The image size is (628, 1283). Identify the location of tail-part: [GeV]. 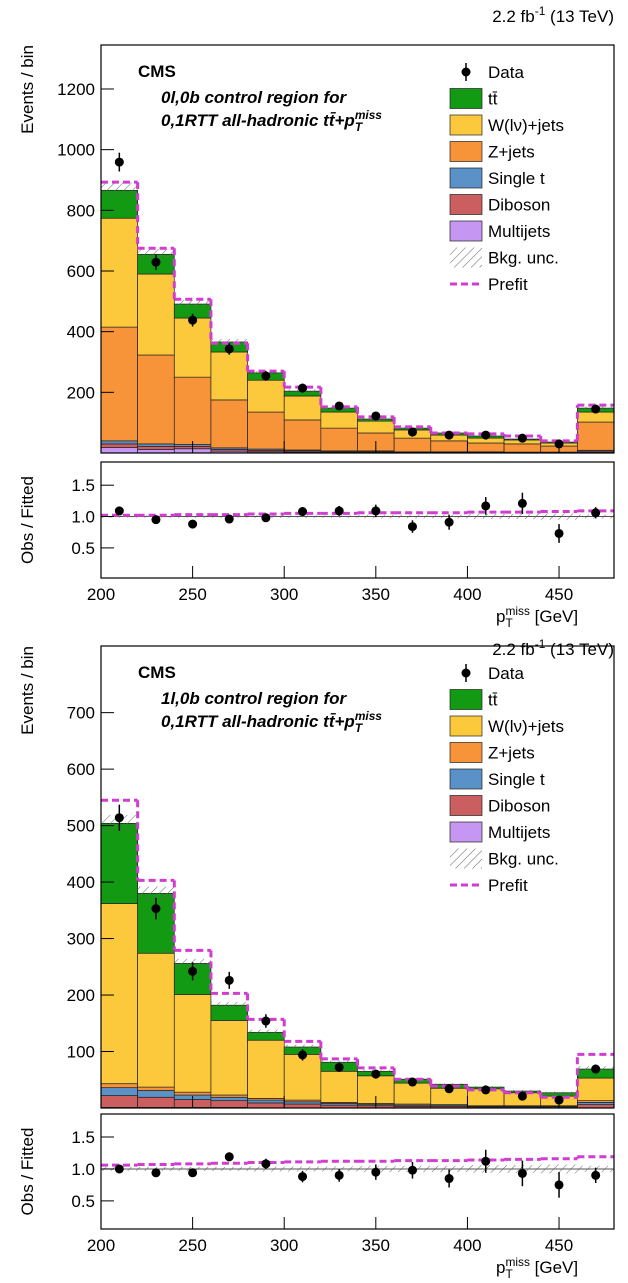
(554, 1267).